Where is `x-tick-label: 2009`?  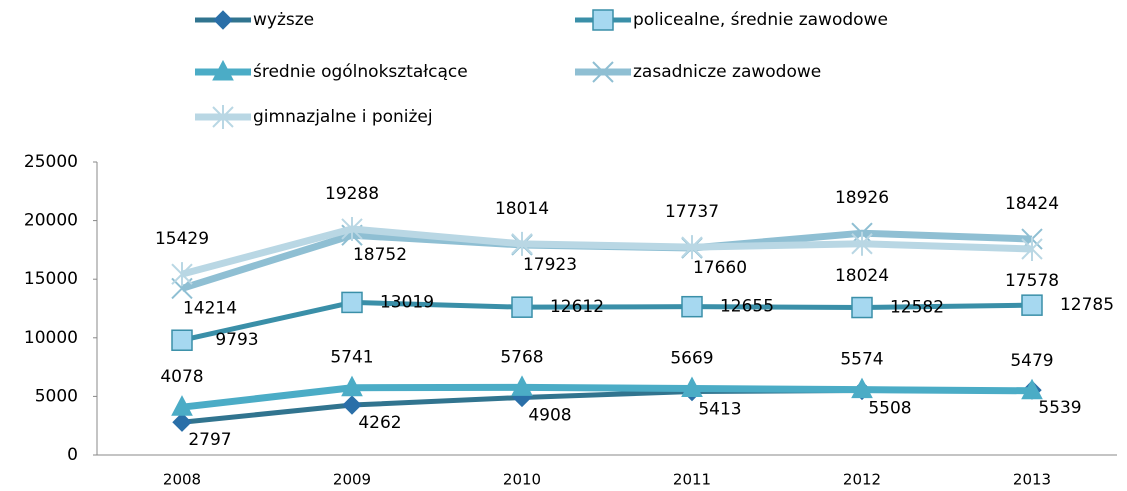 x-tick-label: 2009 is located at coordinates (352, 480).